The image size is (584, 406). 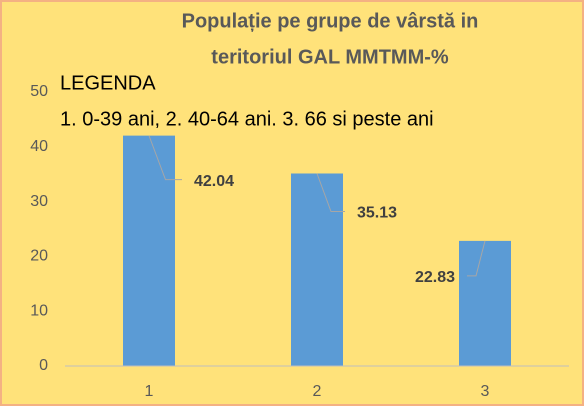 I want to click on data-label: 35.13, so click(x=377, y=213).